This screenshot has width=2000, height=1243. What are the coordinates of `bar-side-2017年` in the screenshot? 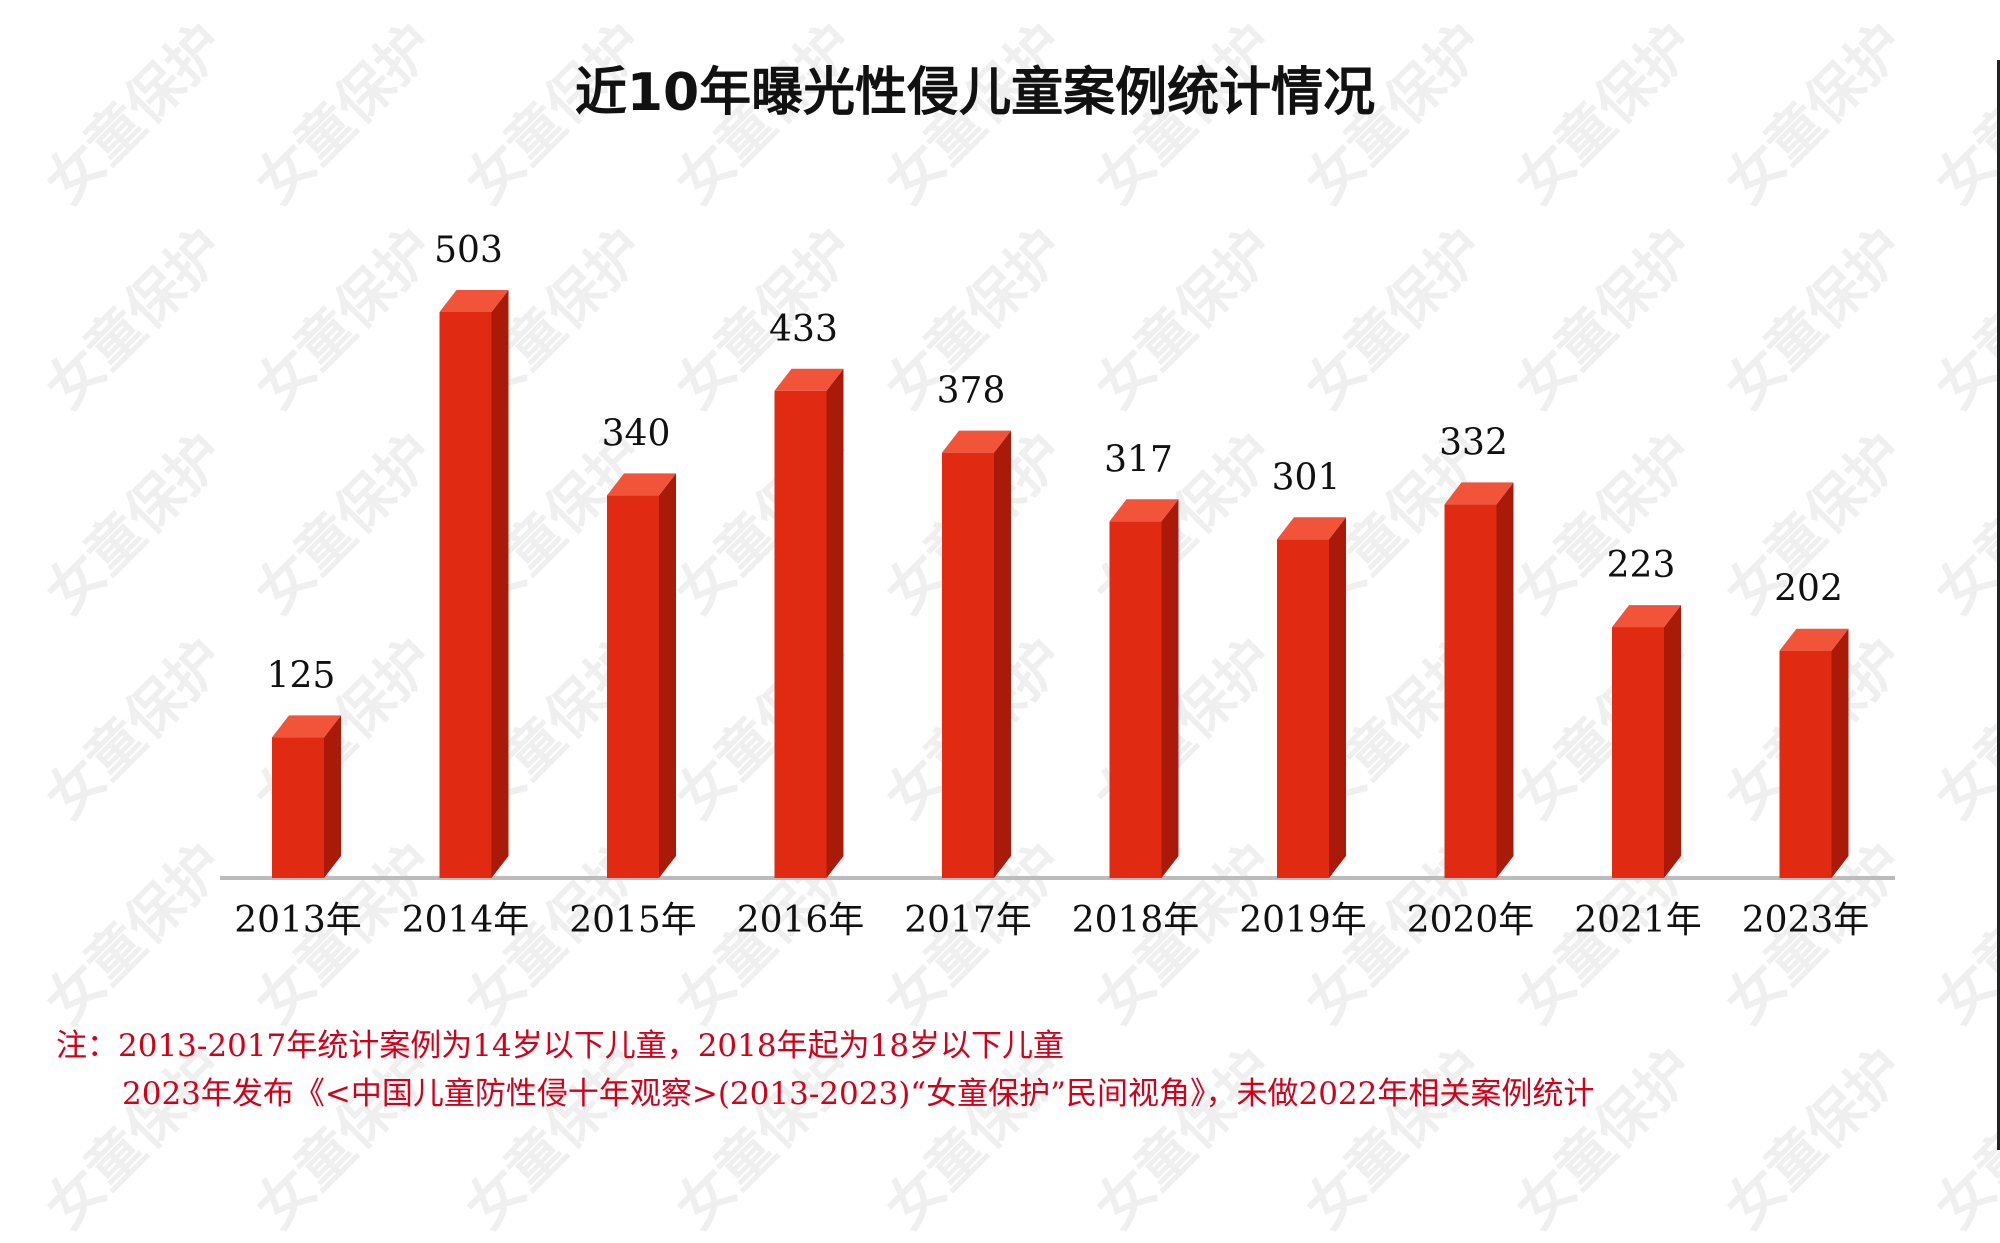 It's located at (1002, 654).